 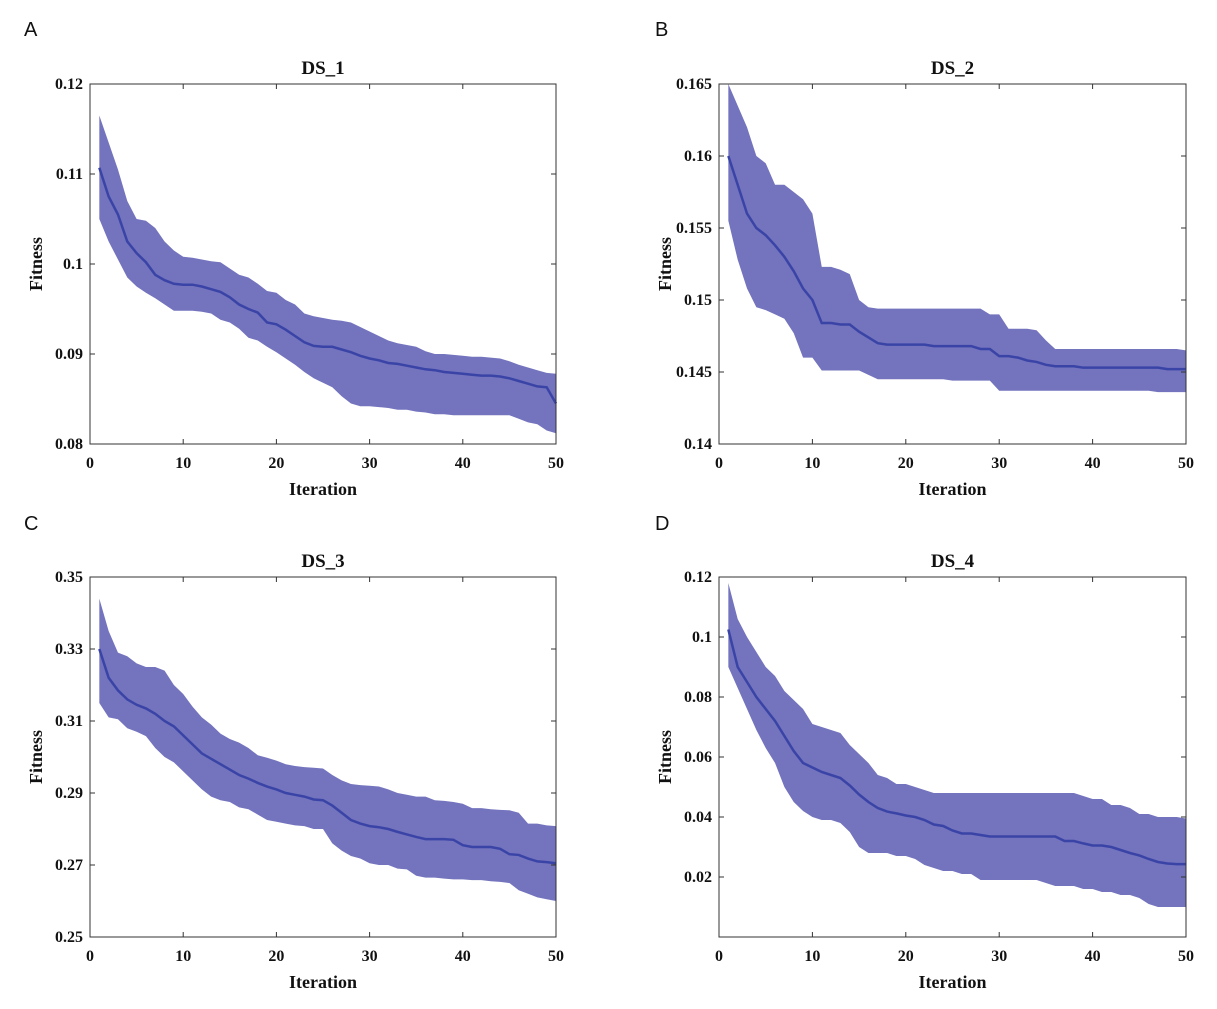 I want to click on y-tick-label: 0.02, so click(x=698, y=877).